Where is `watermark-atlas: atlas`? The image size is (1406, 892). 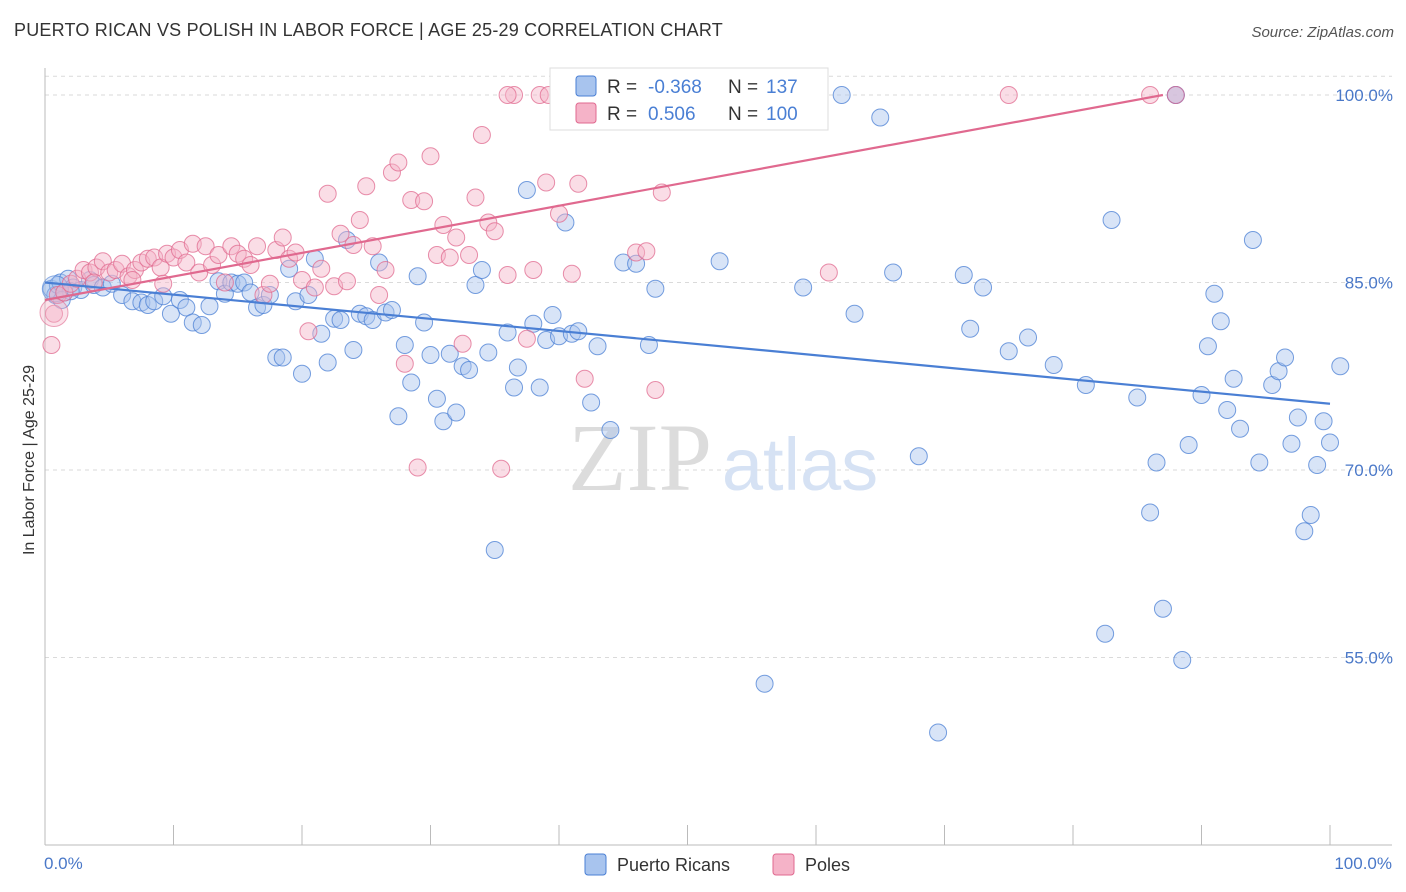
watermark-atlas: atlas is located at coordinates (800, 464).